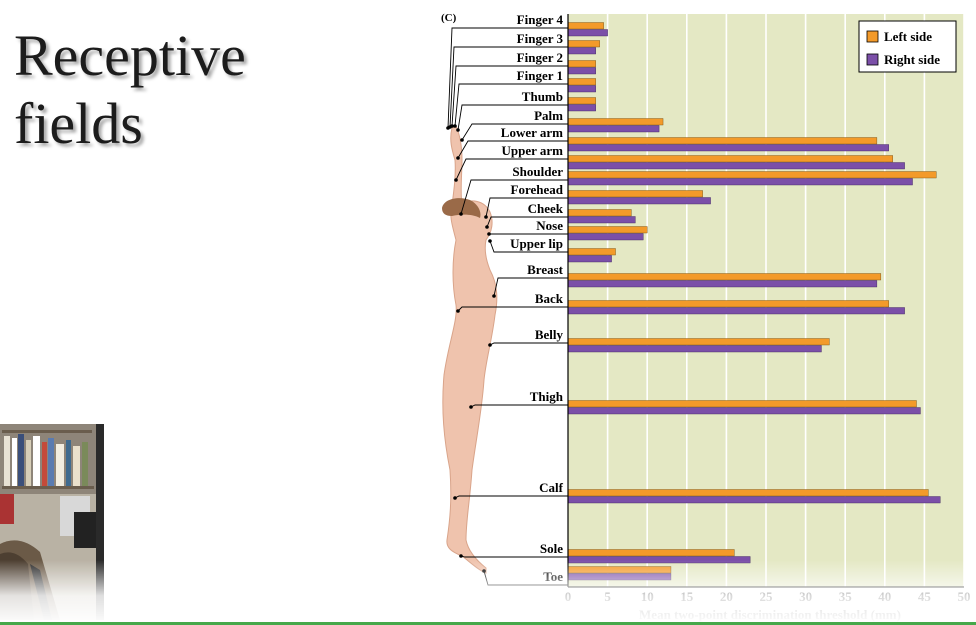 This screenshot has height=625, width=976. What do you see at coordinates (912, 59) in the screenshot?
I see `legend-label-right-side: Right side` at bounding box center [912, 59].